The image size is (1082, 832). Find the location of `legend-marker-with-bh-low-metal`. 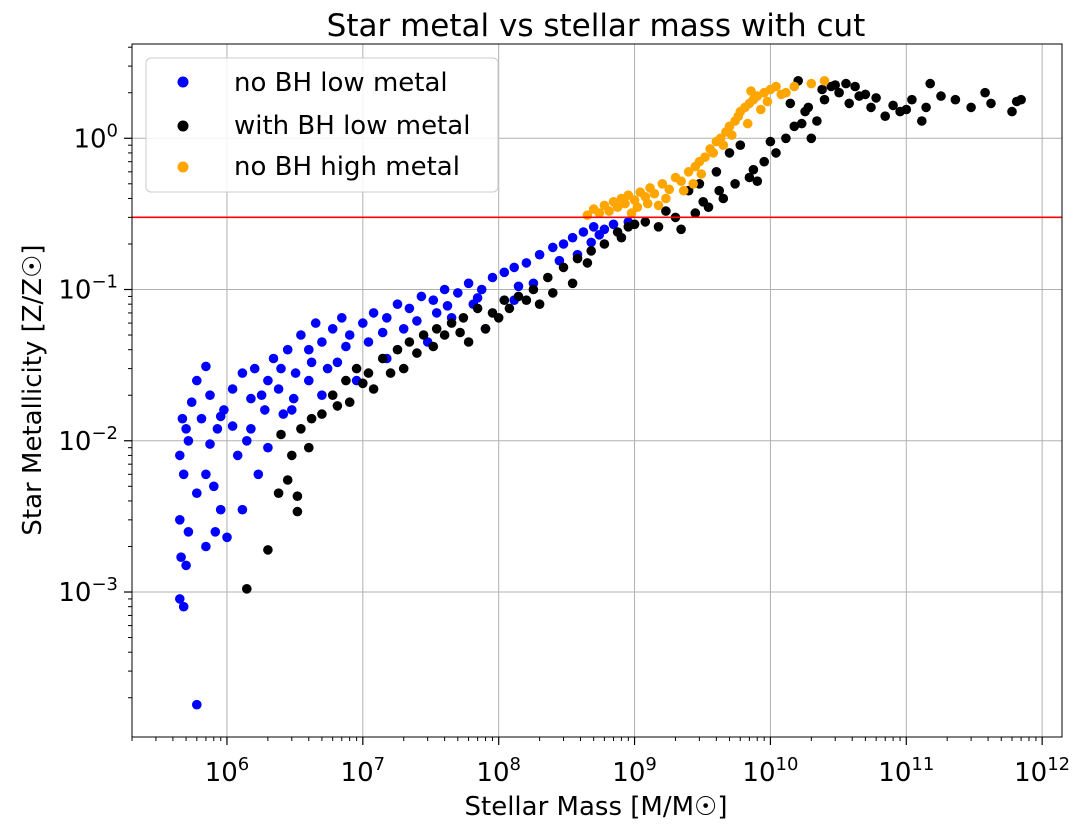

legend-marker-with-bh-low-metal is located at coordinates (183, 126).